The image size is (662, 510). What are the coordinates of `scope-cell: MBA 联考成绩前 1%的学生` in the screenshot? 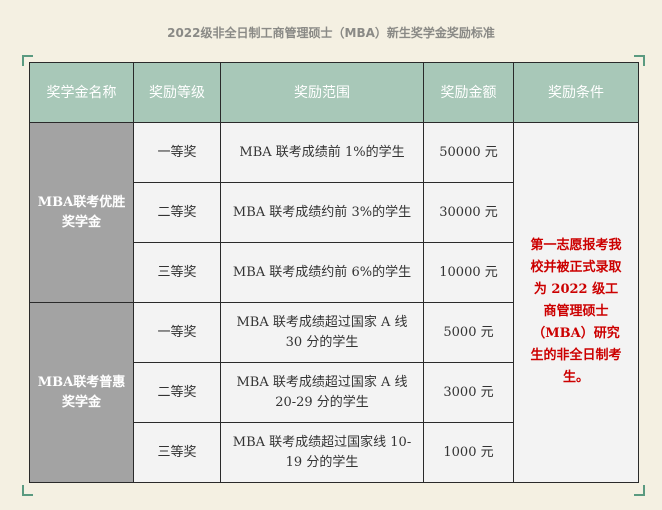 It's located at (322, 152).